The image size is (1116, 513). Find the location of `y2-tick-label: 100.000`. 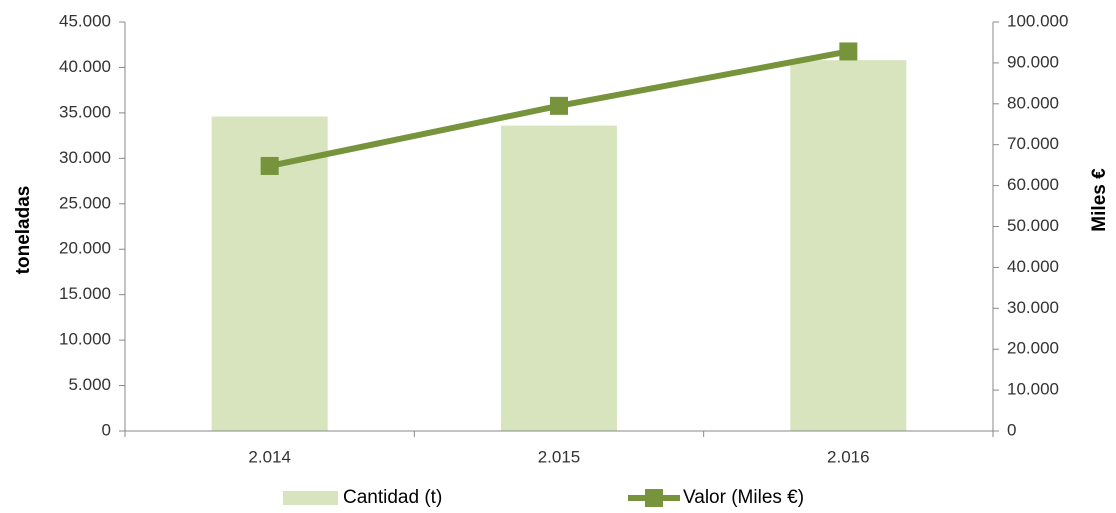

y2-tick-label: 100.000 is located at coordinates (1037, 20).